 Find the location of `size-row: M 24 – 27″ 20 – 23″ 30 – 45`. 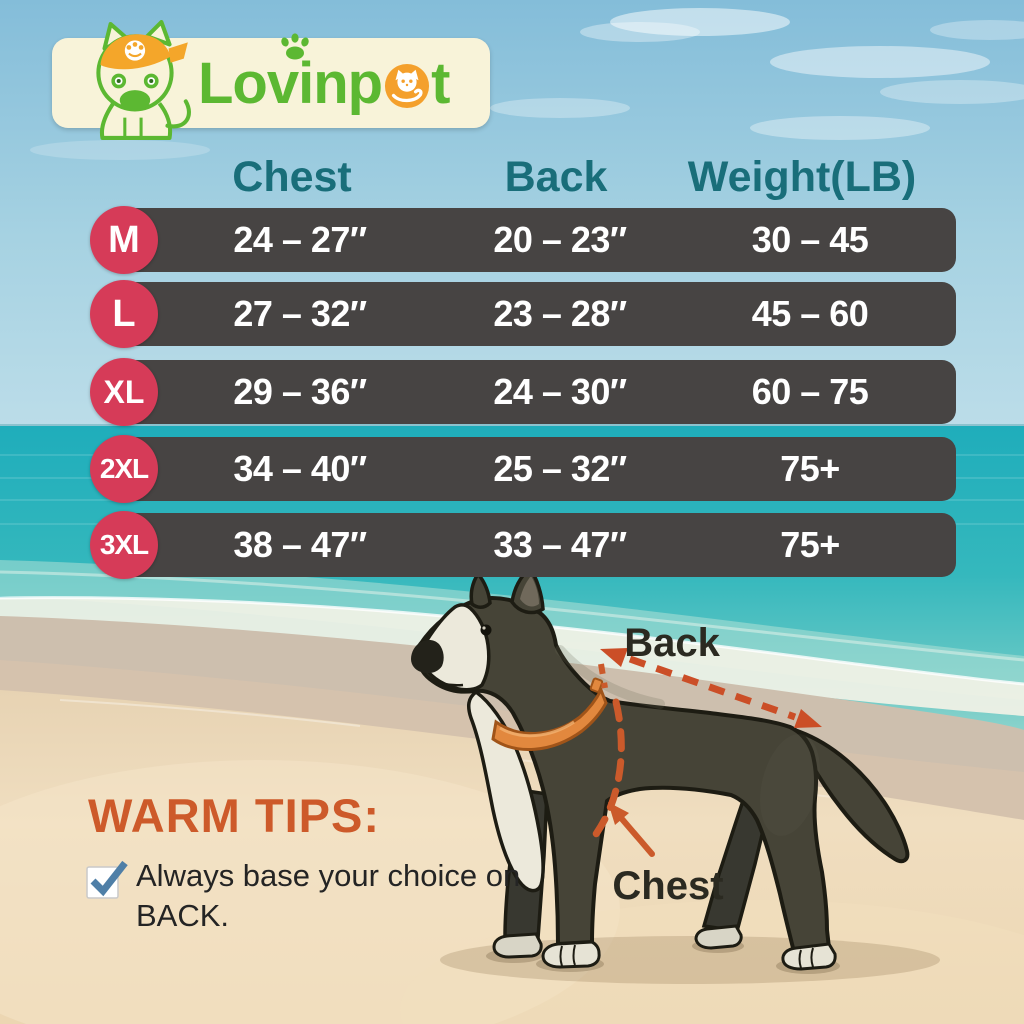

size-row: M 24 – 27″ 20 – 23″ 30 – 45 is located at coordinates (524, 240).